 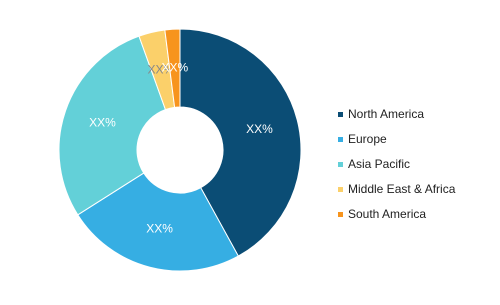 What do you see at coordinates (386, 114) in the screenshot?
I see `legend-label: North America` at bounding box center [386, 114].